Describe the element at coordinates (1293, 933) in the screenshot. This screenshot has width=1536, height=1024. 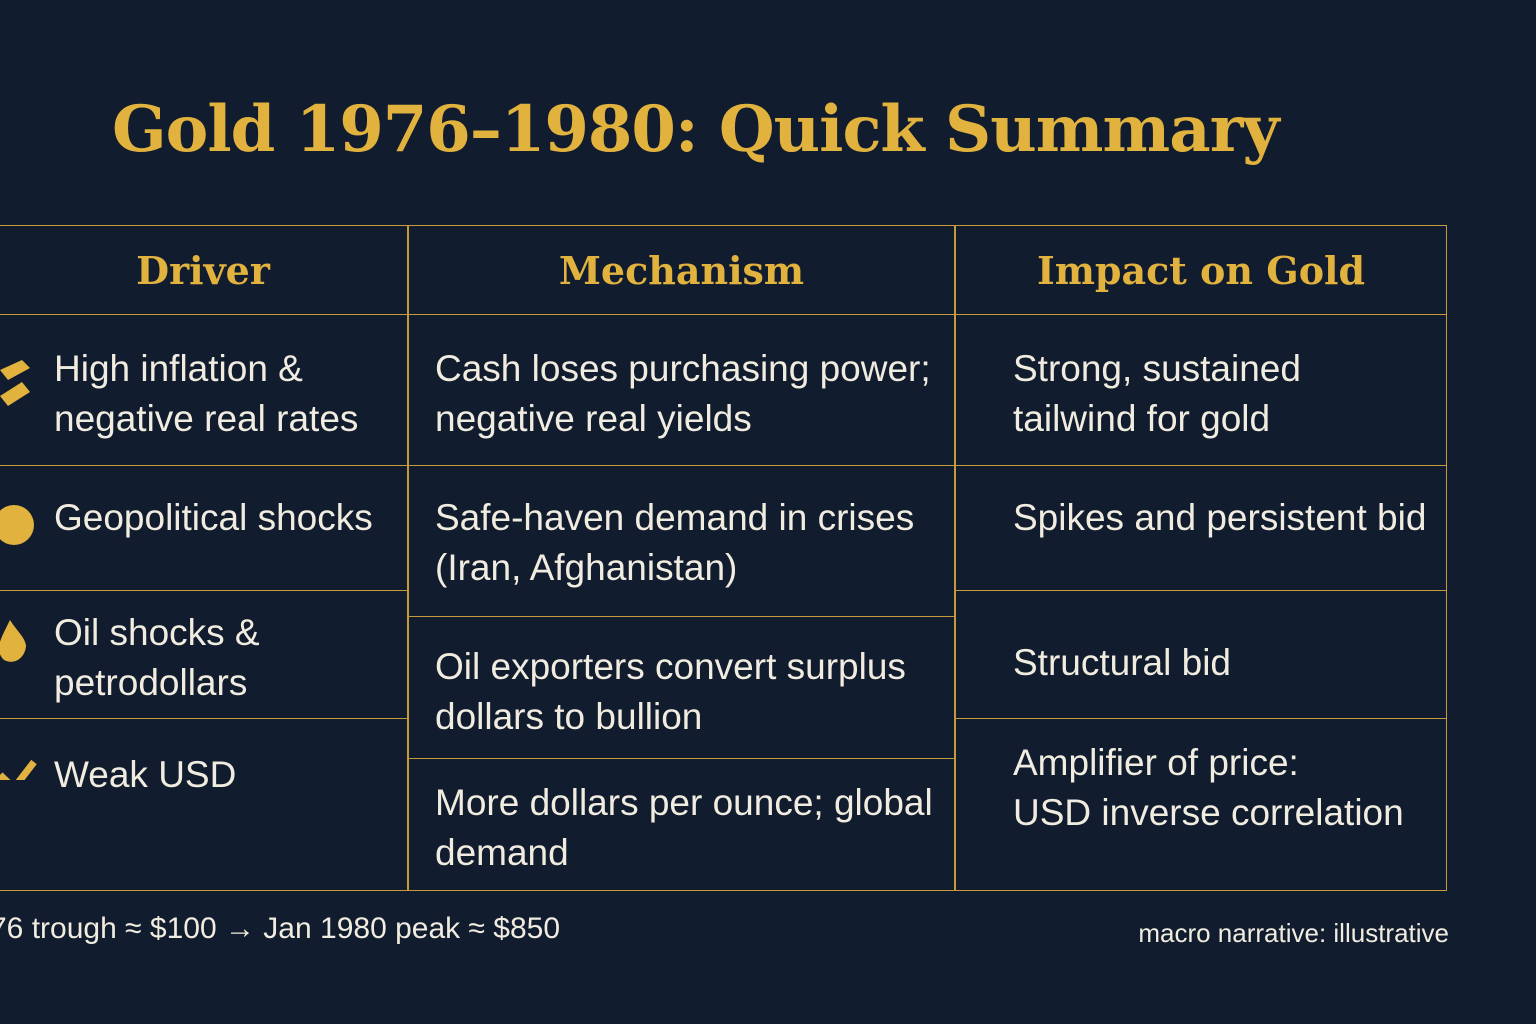
I see `footer-caption: macro narrative: illustrative` at that location.